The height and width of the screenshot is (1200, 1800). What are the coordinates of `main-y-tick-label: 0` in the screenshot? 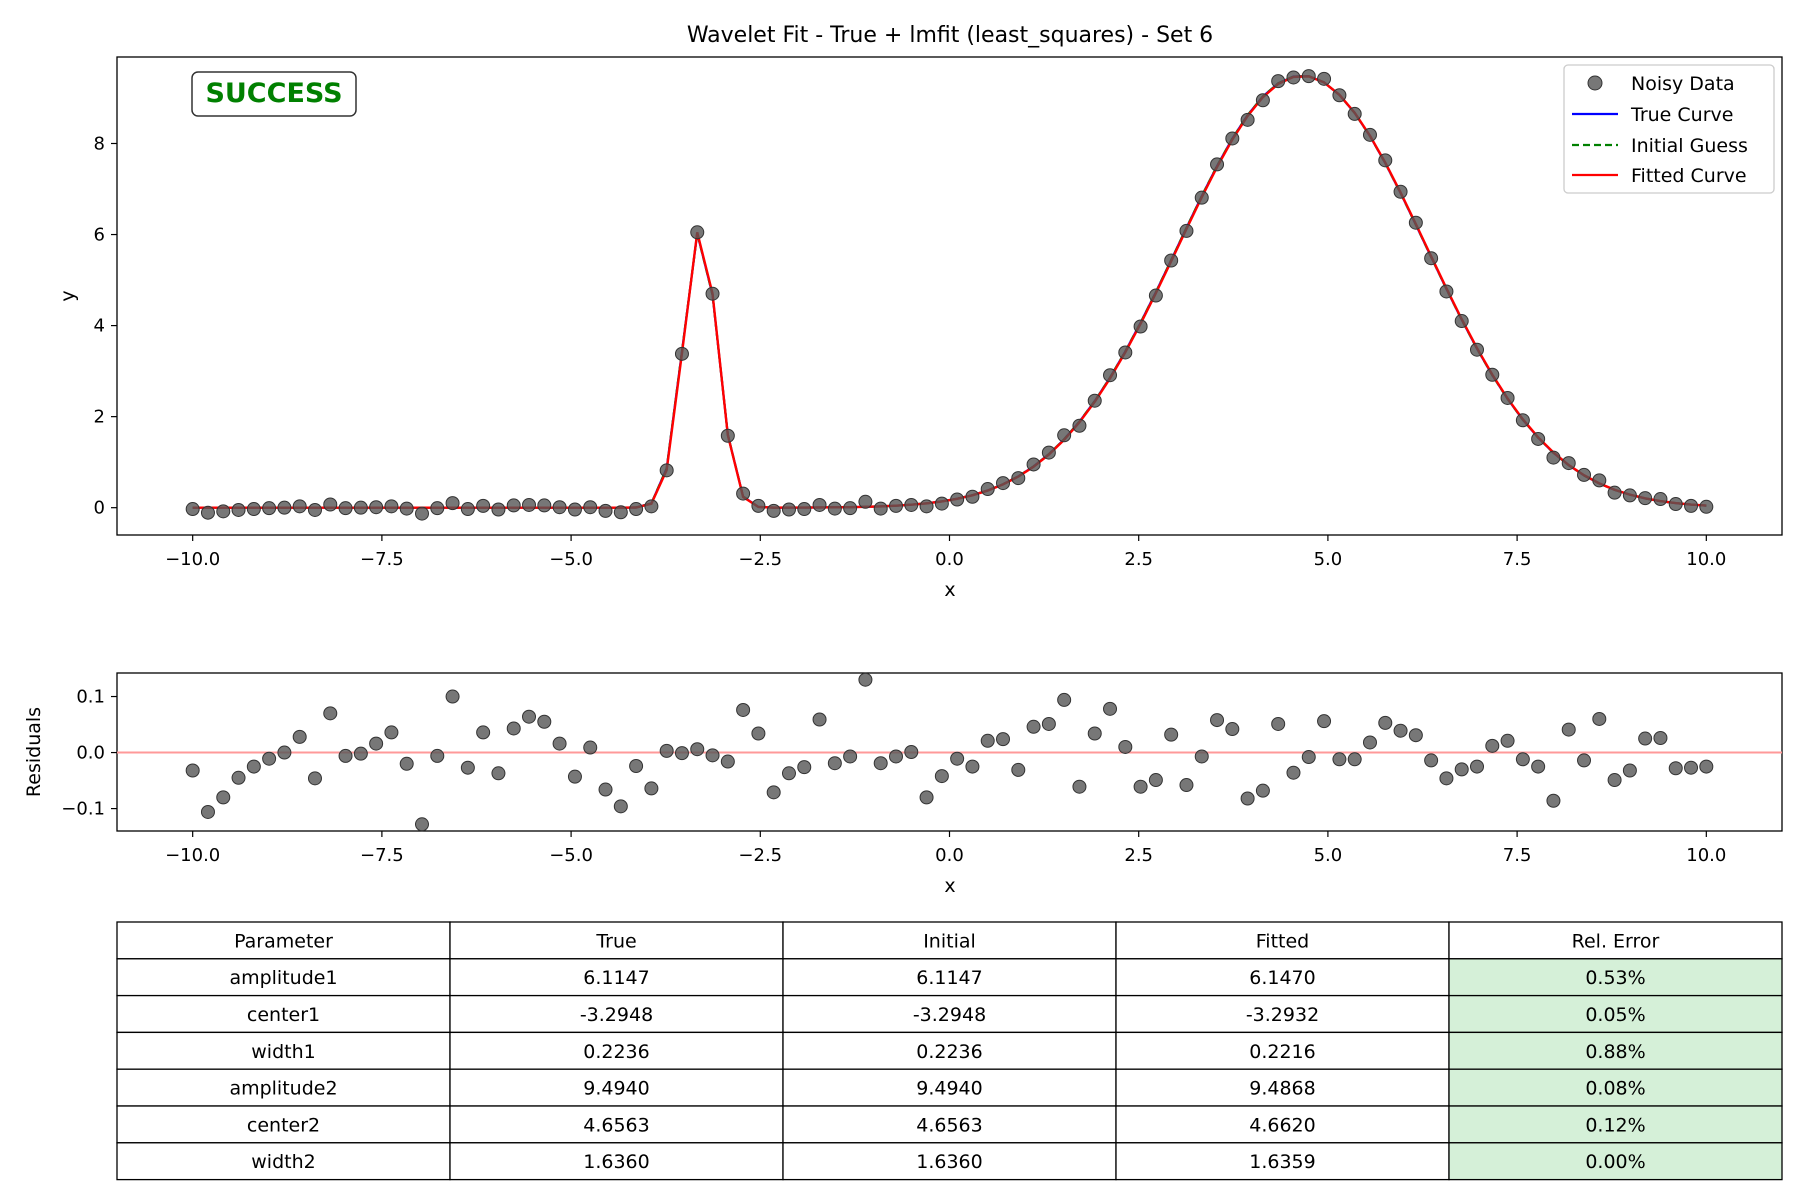 It's located at (99, 508).